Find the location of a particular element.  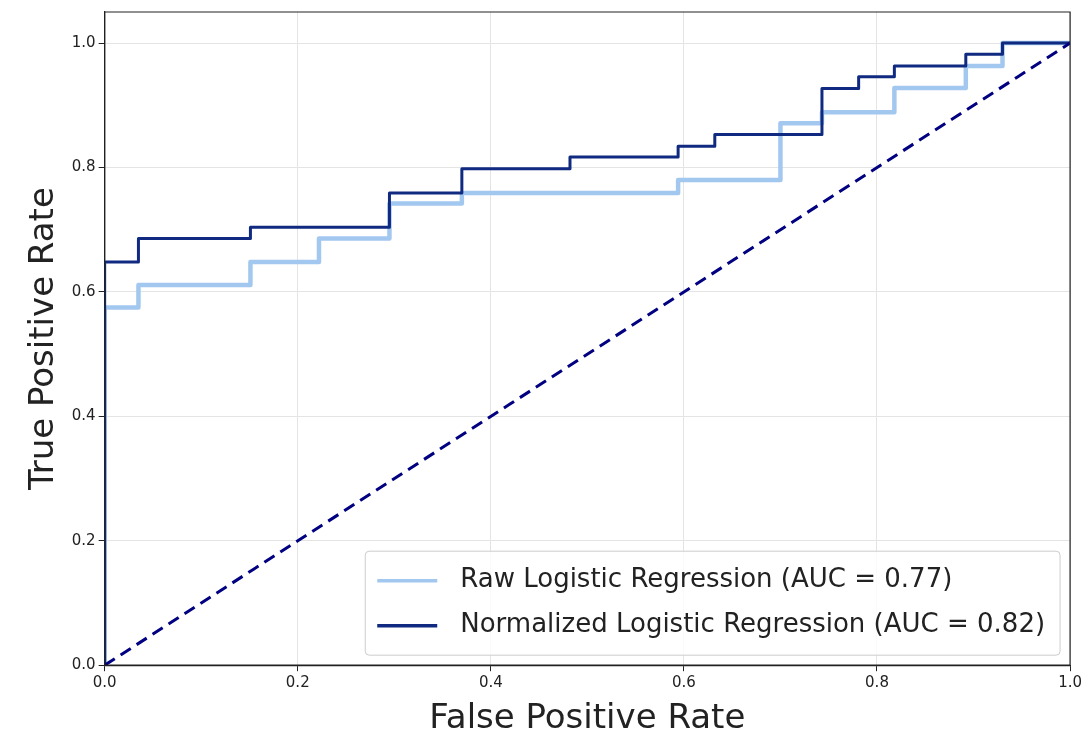

x-tick-label: 0.6 is located at coordinates (683, 682).